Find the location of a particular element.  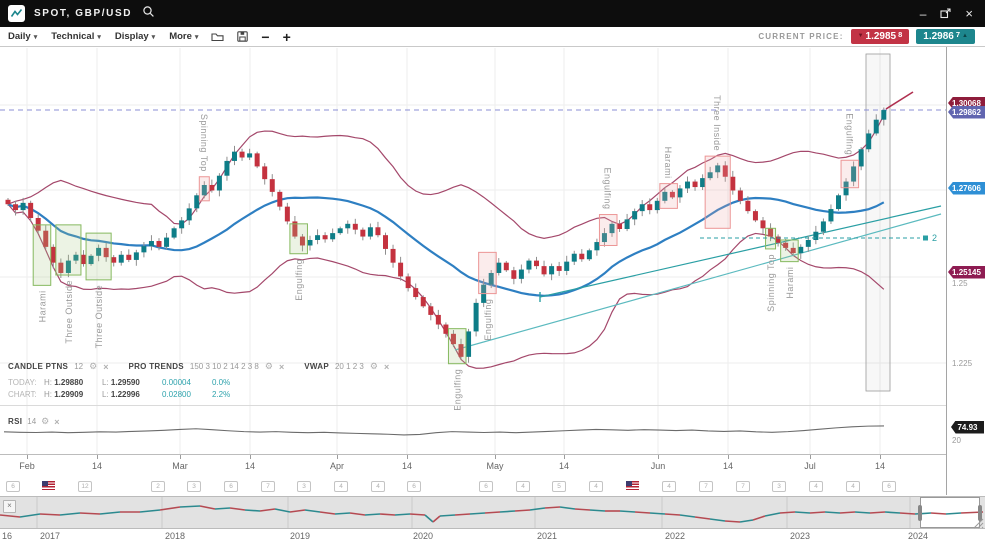

year-label: 2024 is located at coordinates (918, 536).